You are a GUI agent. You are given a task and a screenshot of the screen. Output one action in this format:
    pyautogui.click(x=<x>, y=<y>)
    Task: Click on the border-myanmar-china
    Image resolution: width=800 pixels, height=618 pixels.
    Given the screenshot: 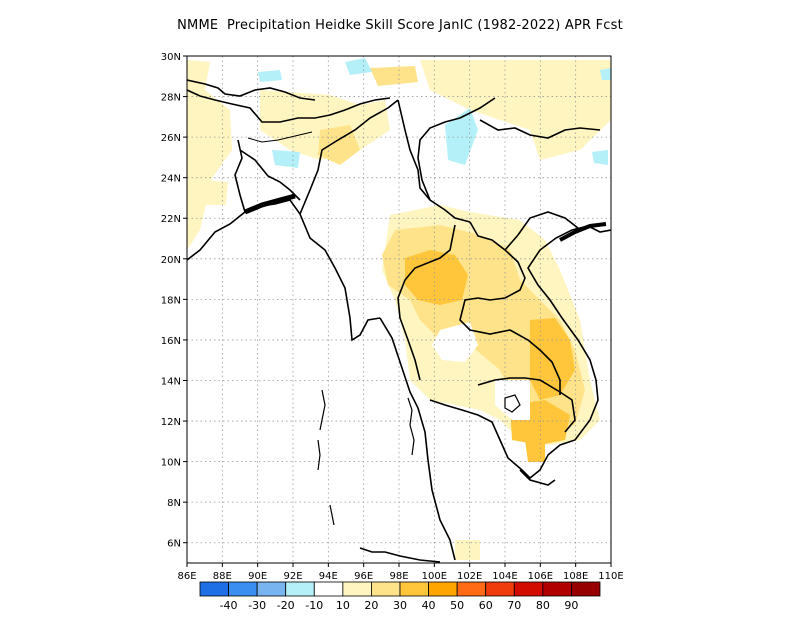 What is the action you would take?
    pyautogui.click(x=434, y=161)
    